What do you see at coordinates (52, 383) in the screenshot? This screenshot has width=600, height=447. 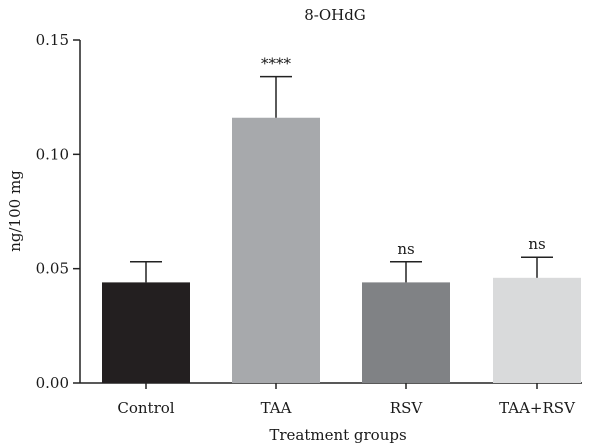 I see `y-tick-label: 0.00` at bounding box center [52, 383].